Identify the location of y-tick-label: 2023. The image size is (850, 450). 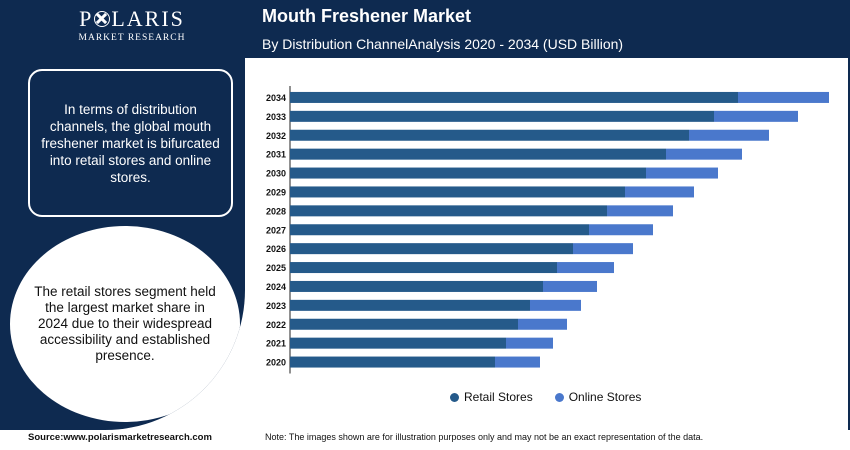
(276, 306).